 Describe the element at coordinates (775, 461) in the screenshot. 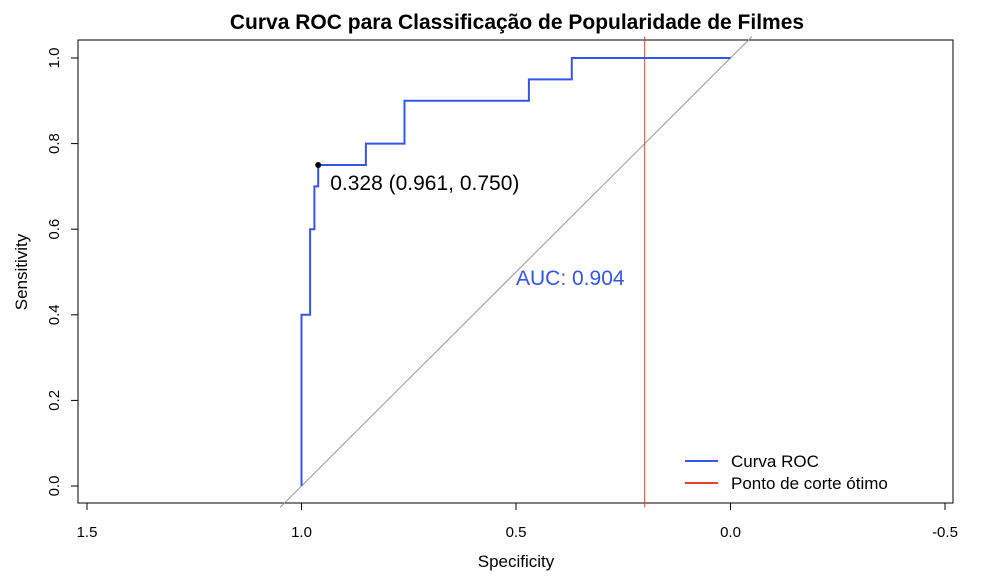

I see `legend-label-roc: Curva ROC` at that location.